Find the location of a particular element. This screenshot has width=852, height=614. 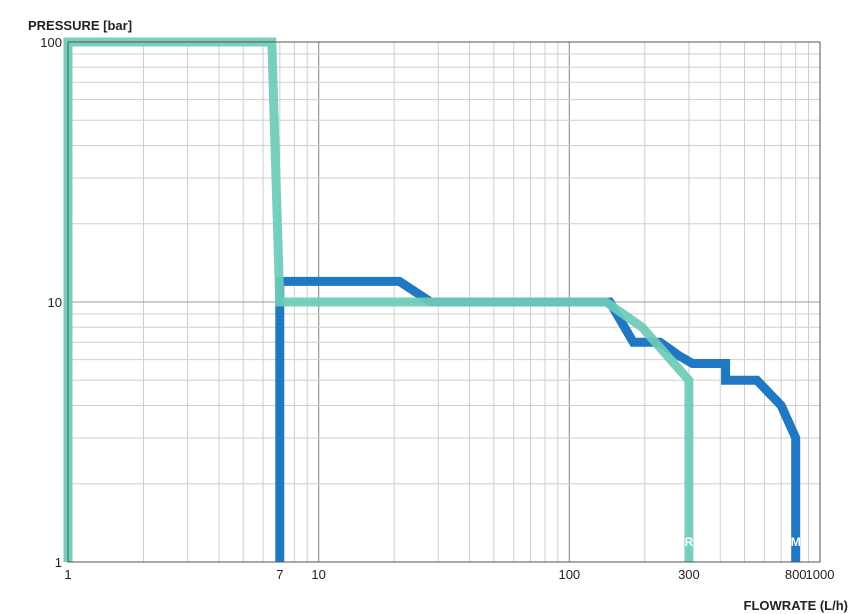

series-tag-r: R is located at coordinates (689, 542).